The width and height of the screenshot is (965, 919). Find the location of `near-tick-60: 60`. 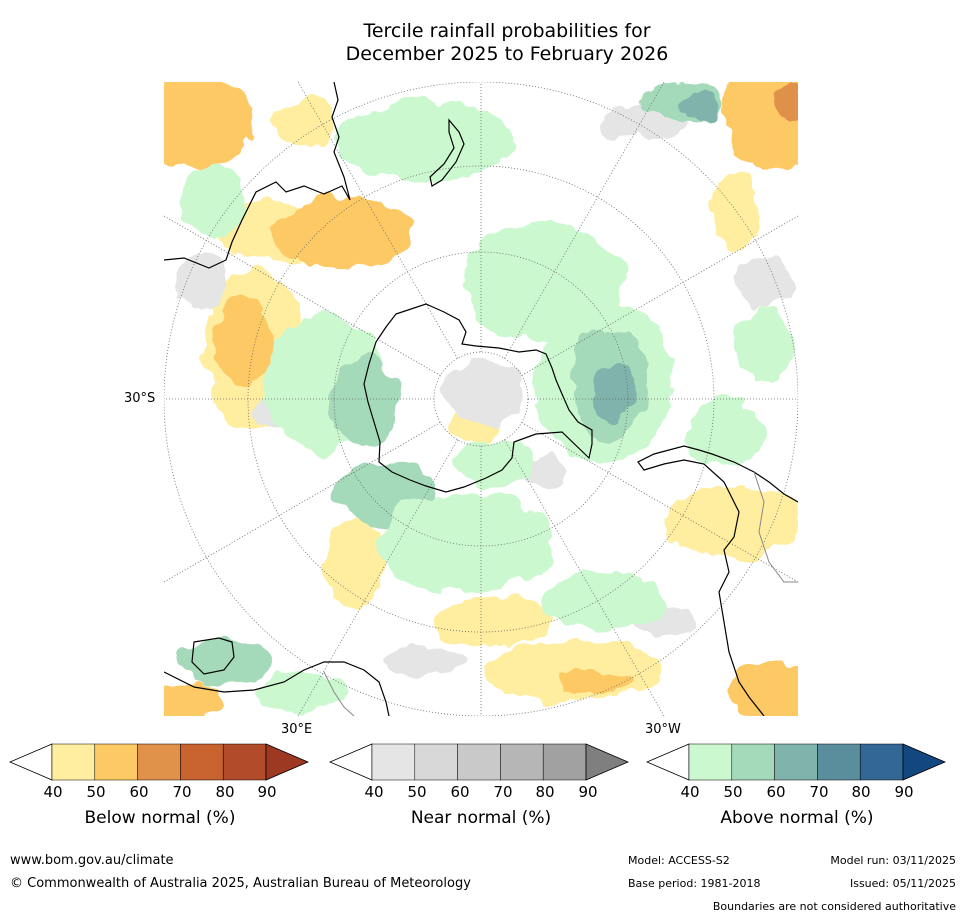

near-tick-60: 60 is located at coordinates (460, 792).